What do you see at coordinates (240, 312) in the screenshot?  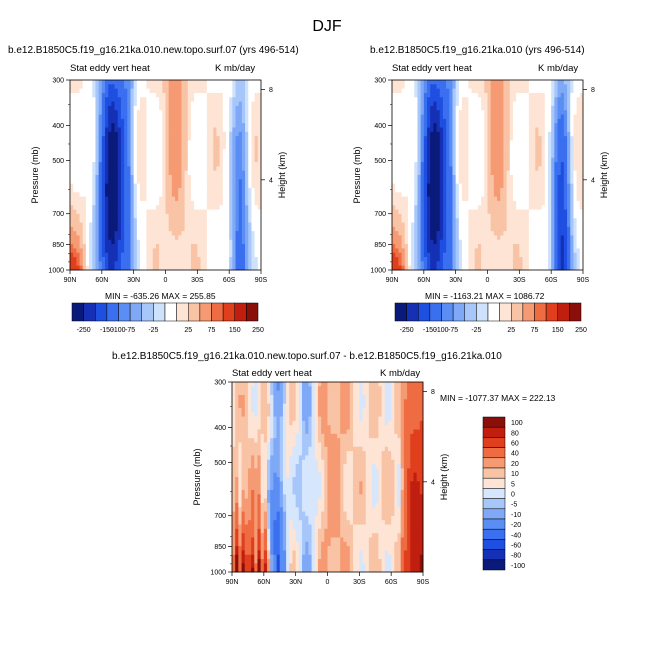 I see `colorbar-swatch` at bounding box center [240, 312].